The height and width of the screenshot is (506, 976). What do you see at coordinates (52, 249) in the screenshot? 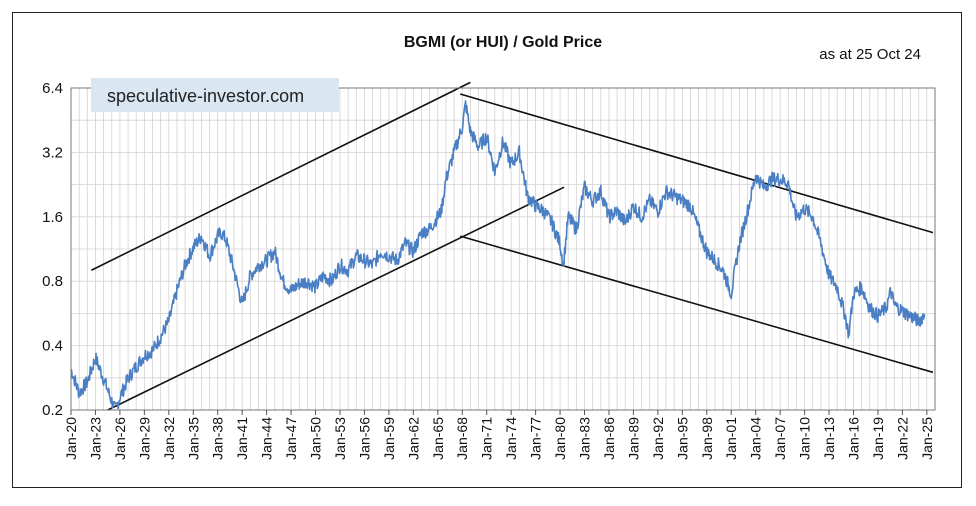
I see `y-axis: 6.4 3.2 1.6 0.8 0.4 0.2` at bounding box center [52, 249].